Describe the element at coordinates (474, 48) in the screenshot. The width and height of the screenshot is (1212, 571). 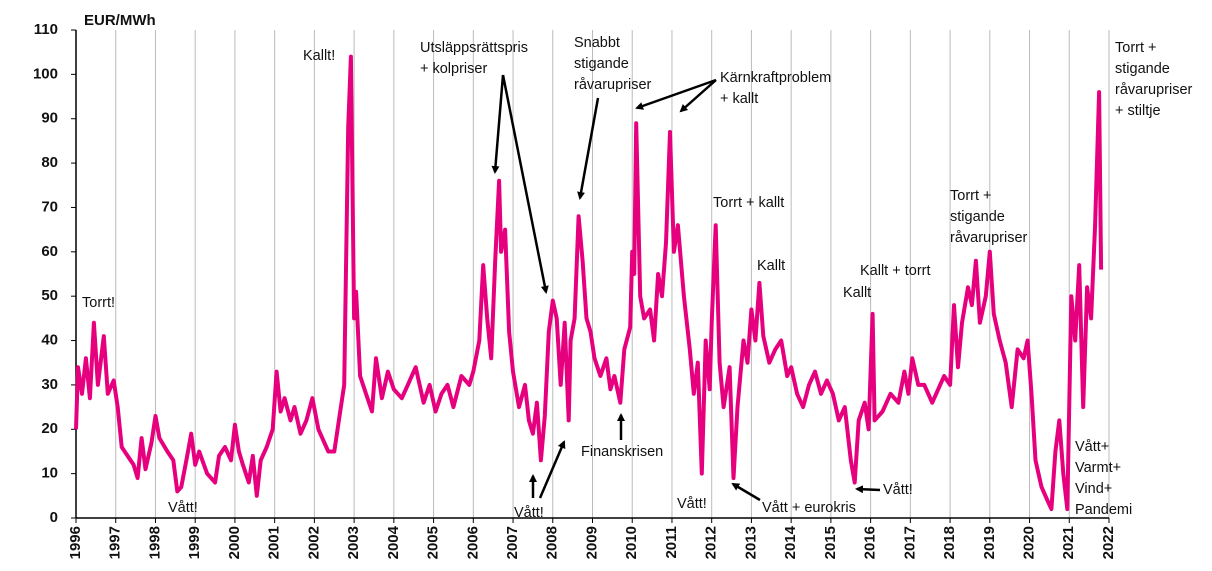
I see `annotation: Utsläppsrättspris` at that location.